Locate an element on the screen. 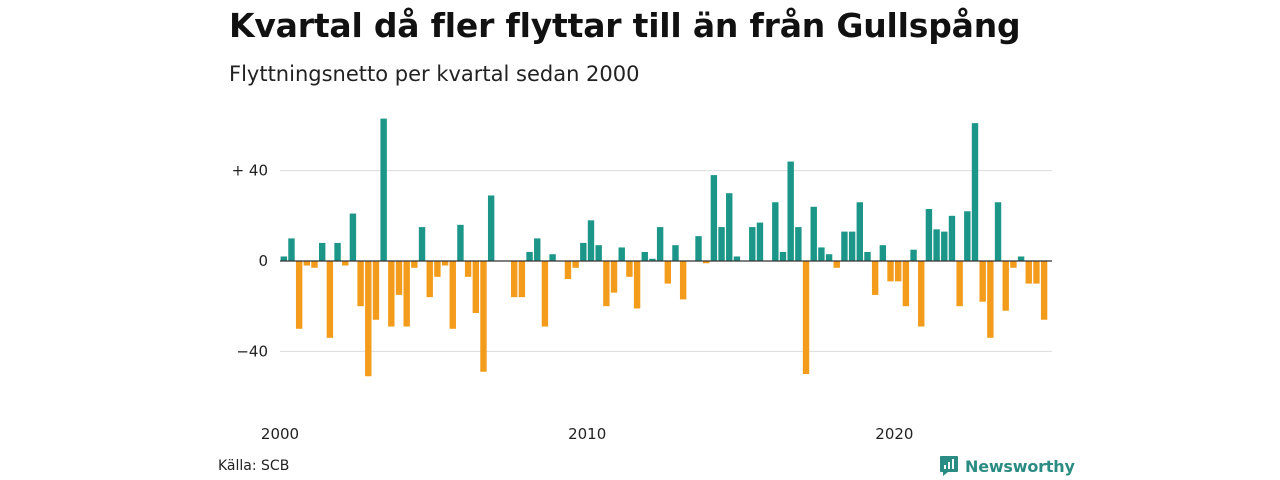 Image resolution: width=1280 pixels, height=480 pixels. y-tick-label: 0 is located at coordinates (263, 261).